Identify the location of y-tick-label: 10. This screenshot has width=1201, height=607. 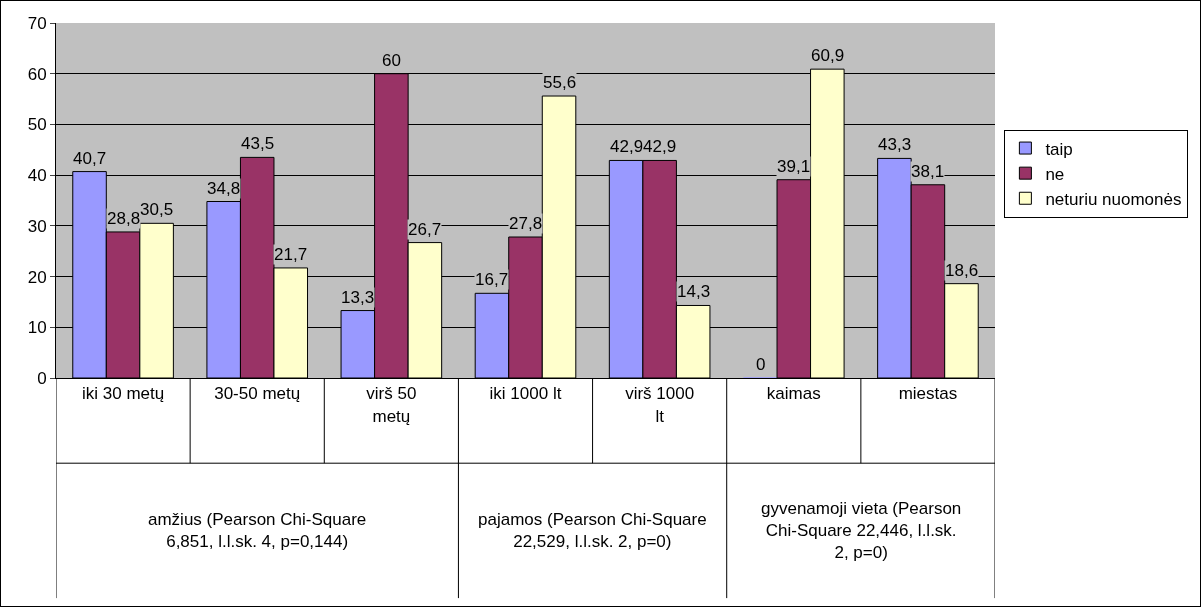
(37, 328).